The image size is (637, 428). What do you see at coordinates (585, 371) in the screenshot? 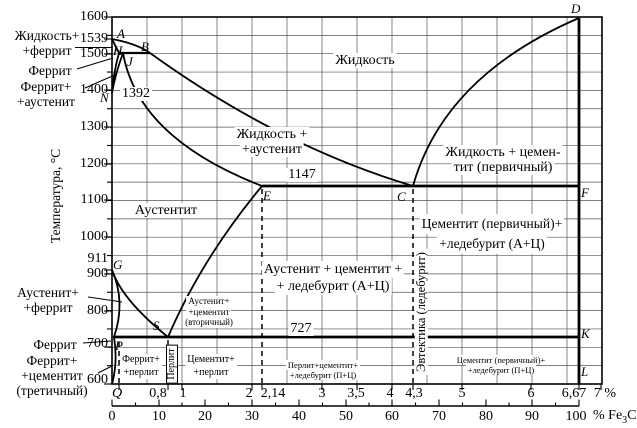
I see `point-label-L: L` at bounding box center [585, 371].